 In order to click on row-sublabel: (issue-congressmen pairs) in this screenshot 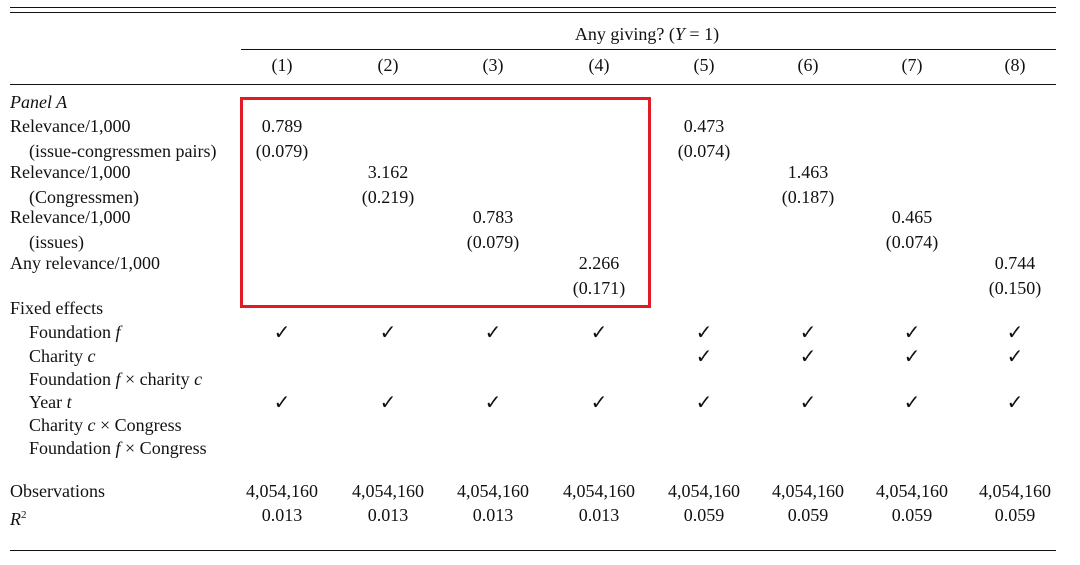, I will do `click(123, 151)`.